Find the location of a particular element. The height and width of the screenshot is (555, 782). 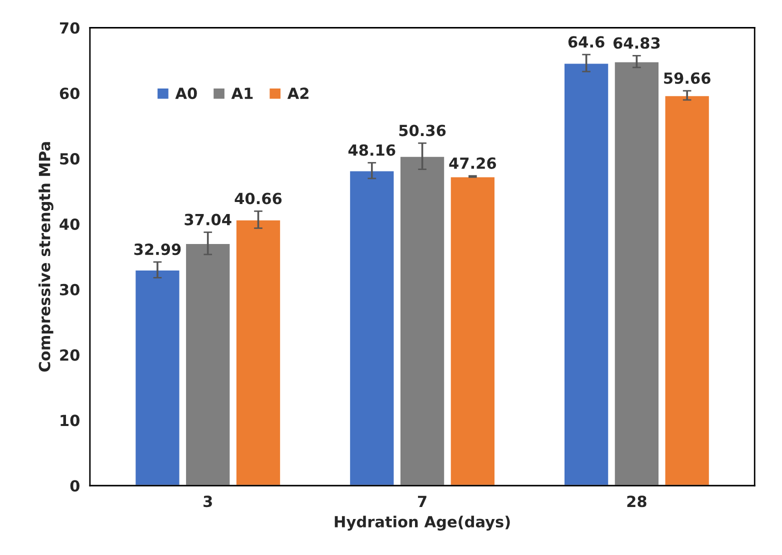

data-label: 47.26 is located at coordinates (472, 163).